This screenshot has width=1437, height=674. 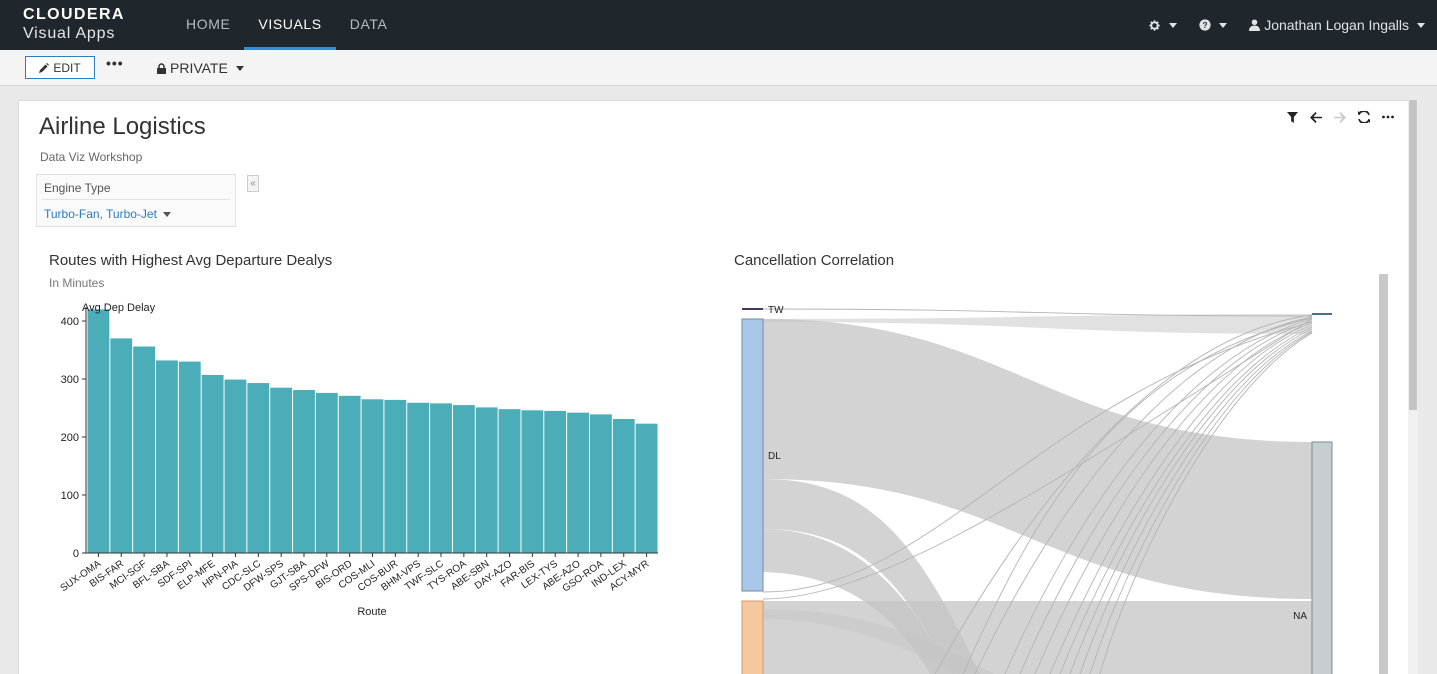 I want to click on bar-dfw-sps, so click(x=281, y=470).